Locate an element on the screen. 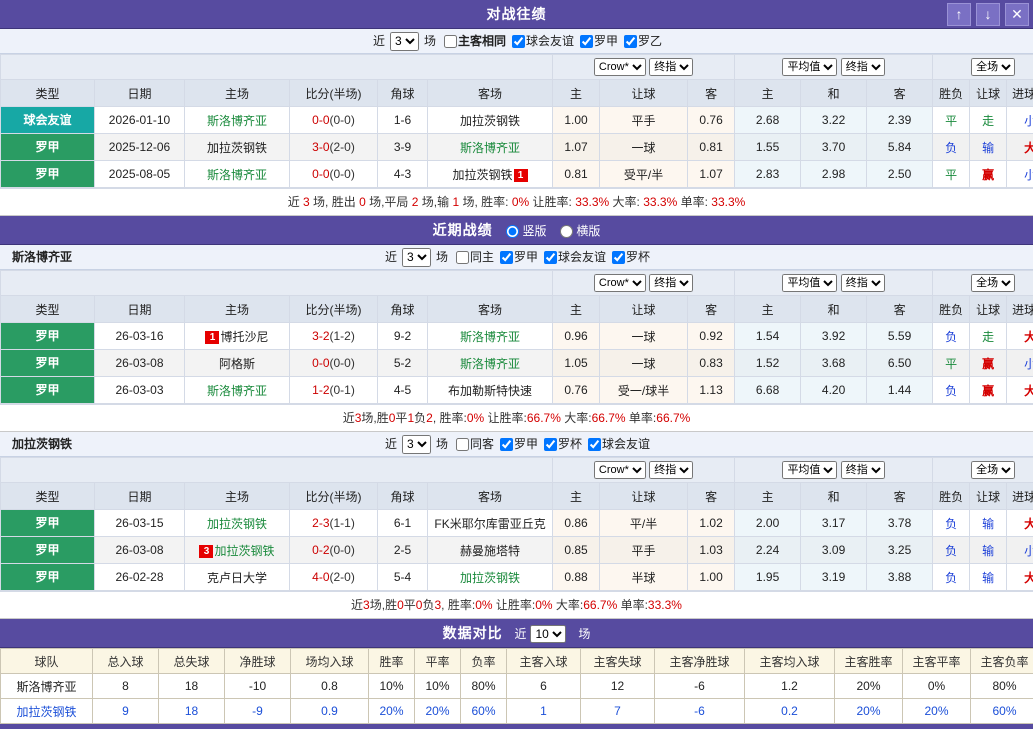  cell-handicap: 受一/球半 is located at coordinates (644, 390).